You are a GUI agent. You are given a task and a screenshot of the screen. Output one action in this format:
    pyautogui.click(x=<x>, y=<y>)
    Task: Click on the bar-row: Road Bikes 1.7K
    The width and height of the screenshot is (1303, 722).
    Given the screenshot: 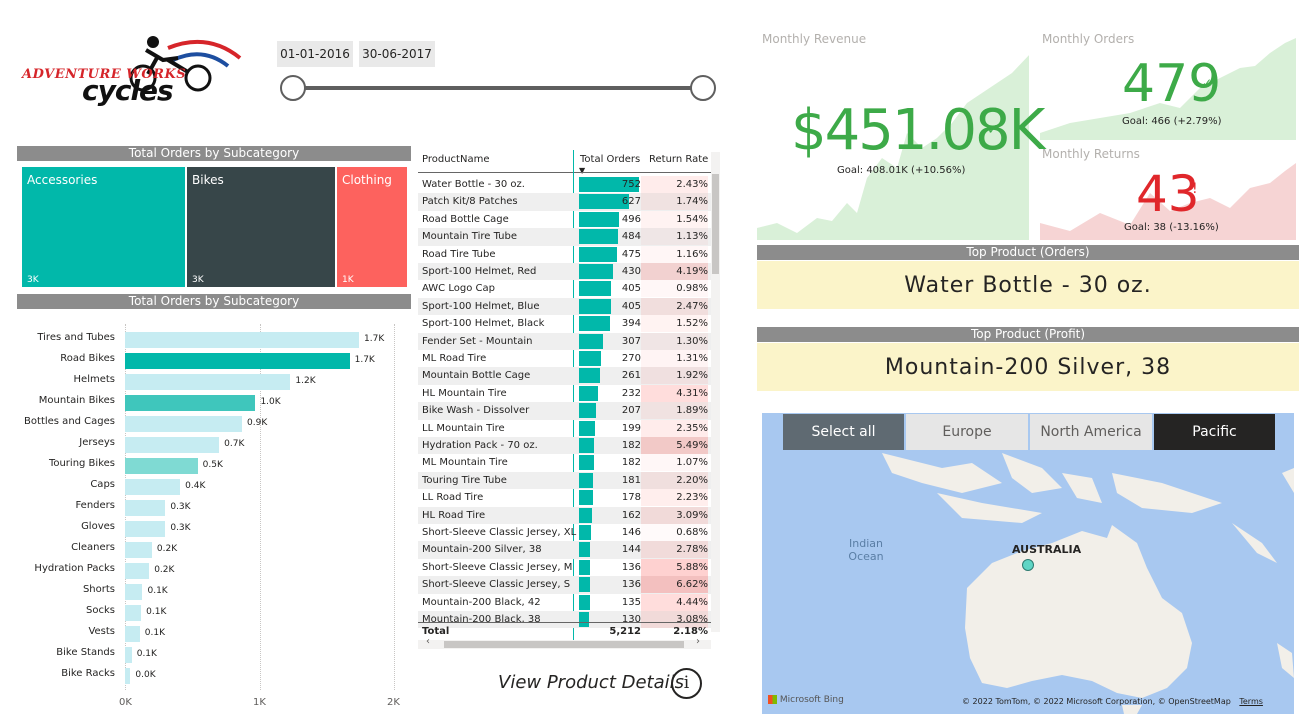 What is the action you would take?
    pyautogui.click(x=200, y=360)
    